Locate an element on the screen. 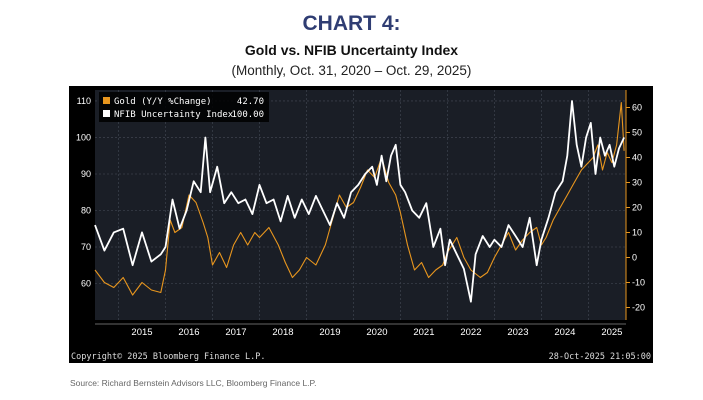  right-tick-label: 40 is located at coordinates (637, 158).